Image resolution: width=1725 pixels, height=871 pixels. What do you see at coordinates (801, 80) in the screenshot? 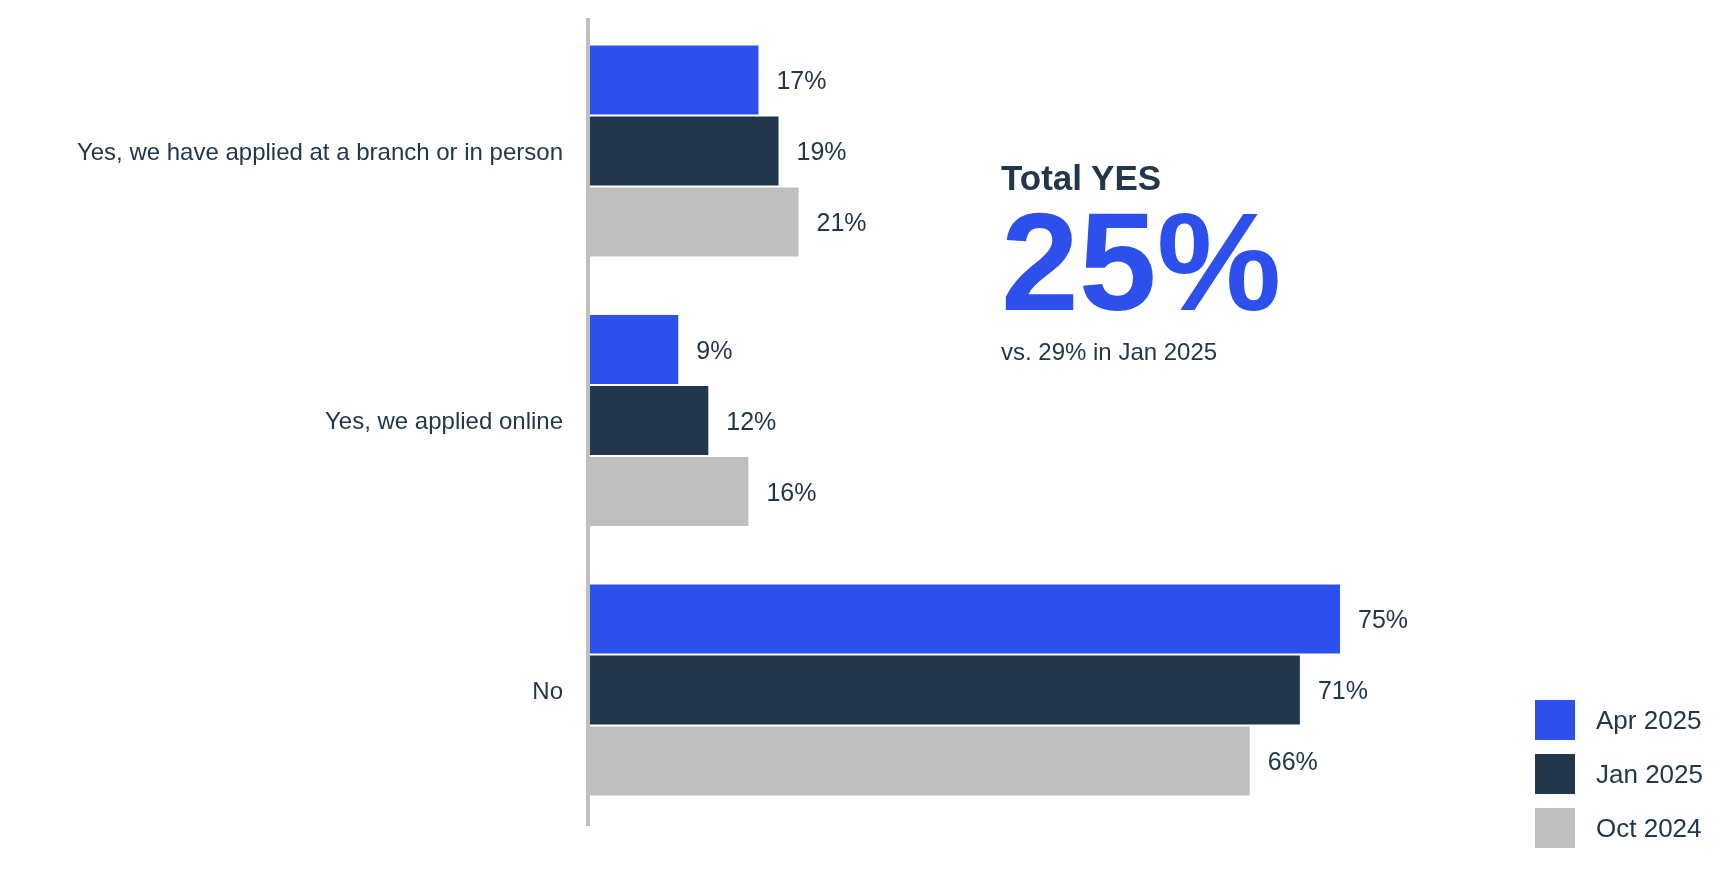
I see `data-label: 17%` at bounding box center [801, 80].